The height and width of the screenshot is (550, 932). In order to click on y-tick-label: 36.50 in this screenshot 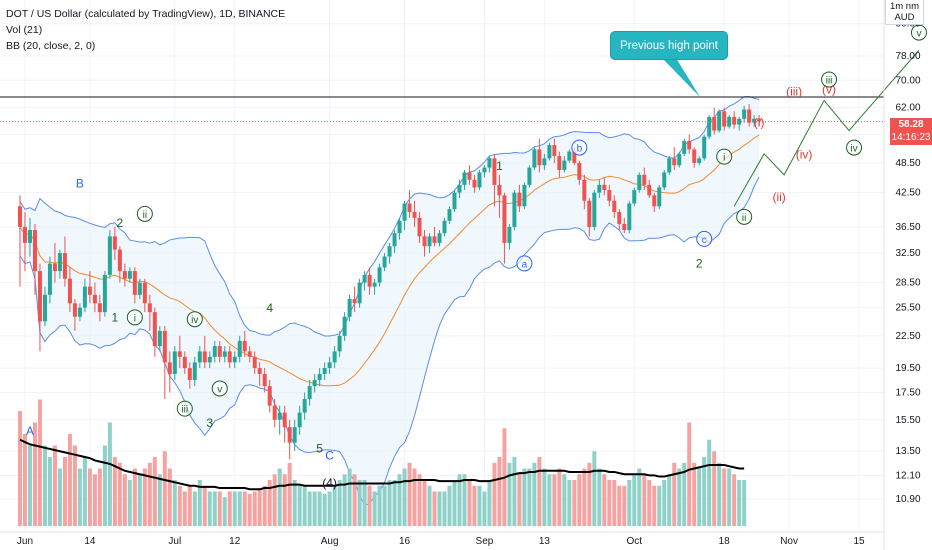, I will do `click(907, 227)`.